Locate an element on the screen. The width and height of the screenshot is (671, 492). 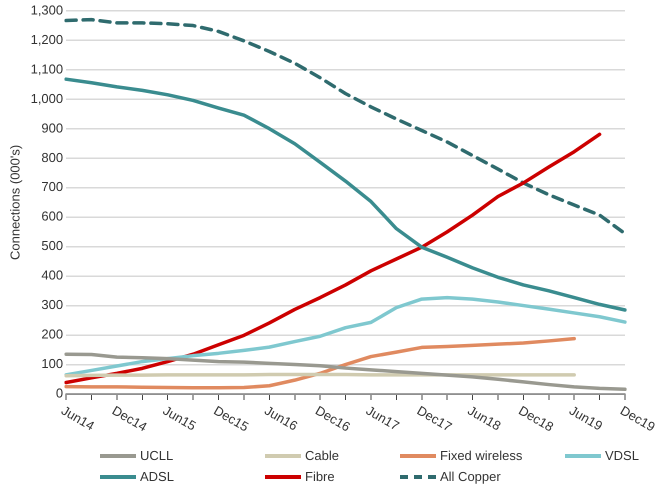
y-tick-label: 600 is located at coordinates (52, 216).